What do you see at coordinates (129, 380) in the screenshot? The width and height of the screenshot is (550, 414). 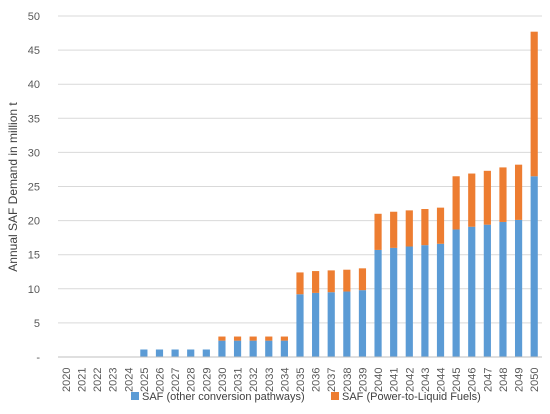 I see `x-tick-label: 2024` at bounding box center [129, 380].